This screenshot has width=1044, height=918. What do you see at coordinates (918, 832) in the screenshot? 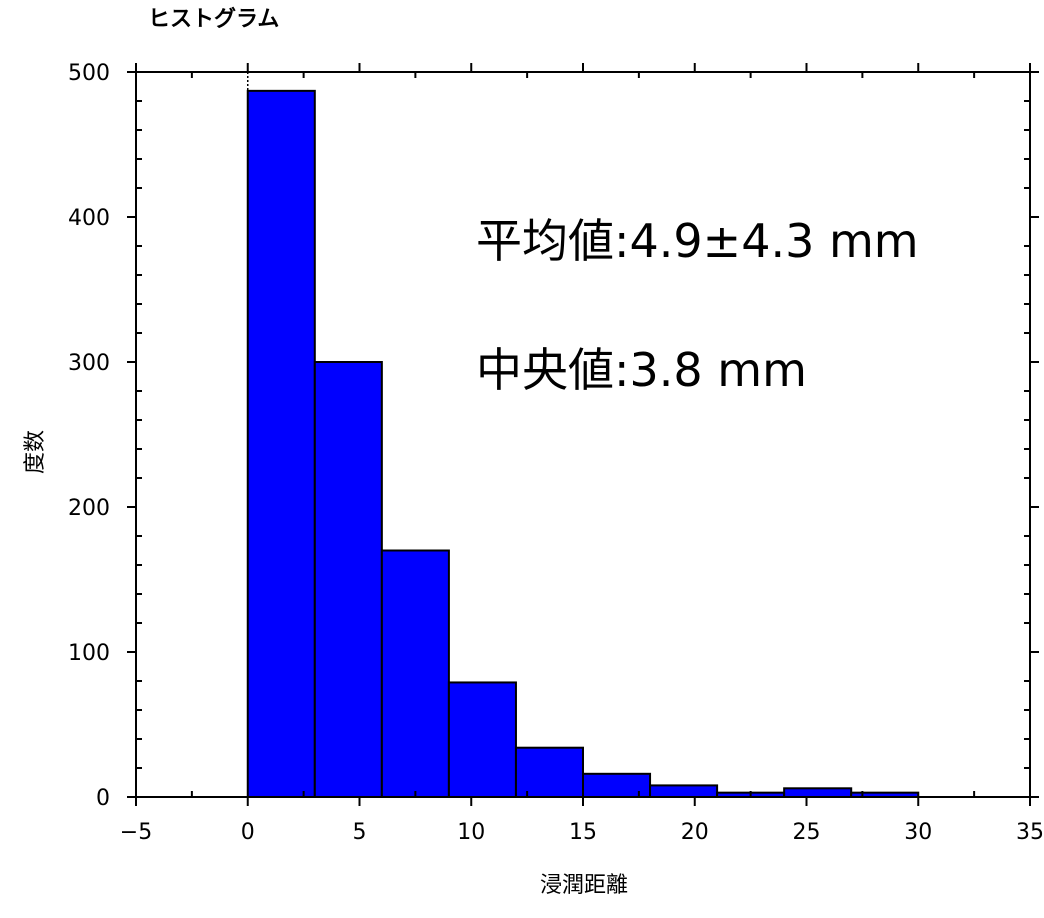
I see `x-tick-label: 30` at bounding box center [918, 832].